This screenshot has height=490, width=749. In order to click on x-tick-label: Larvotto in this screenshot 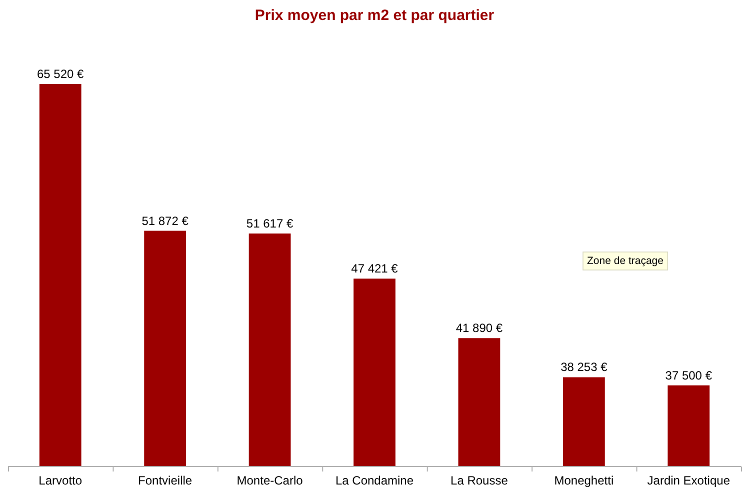, I will do `click(60, 481)`.